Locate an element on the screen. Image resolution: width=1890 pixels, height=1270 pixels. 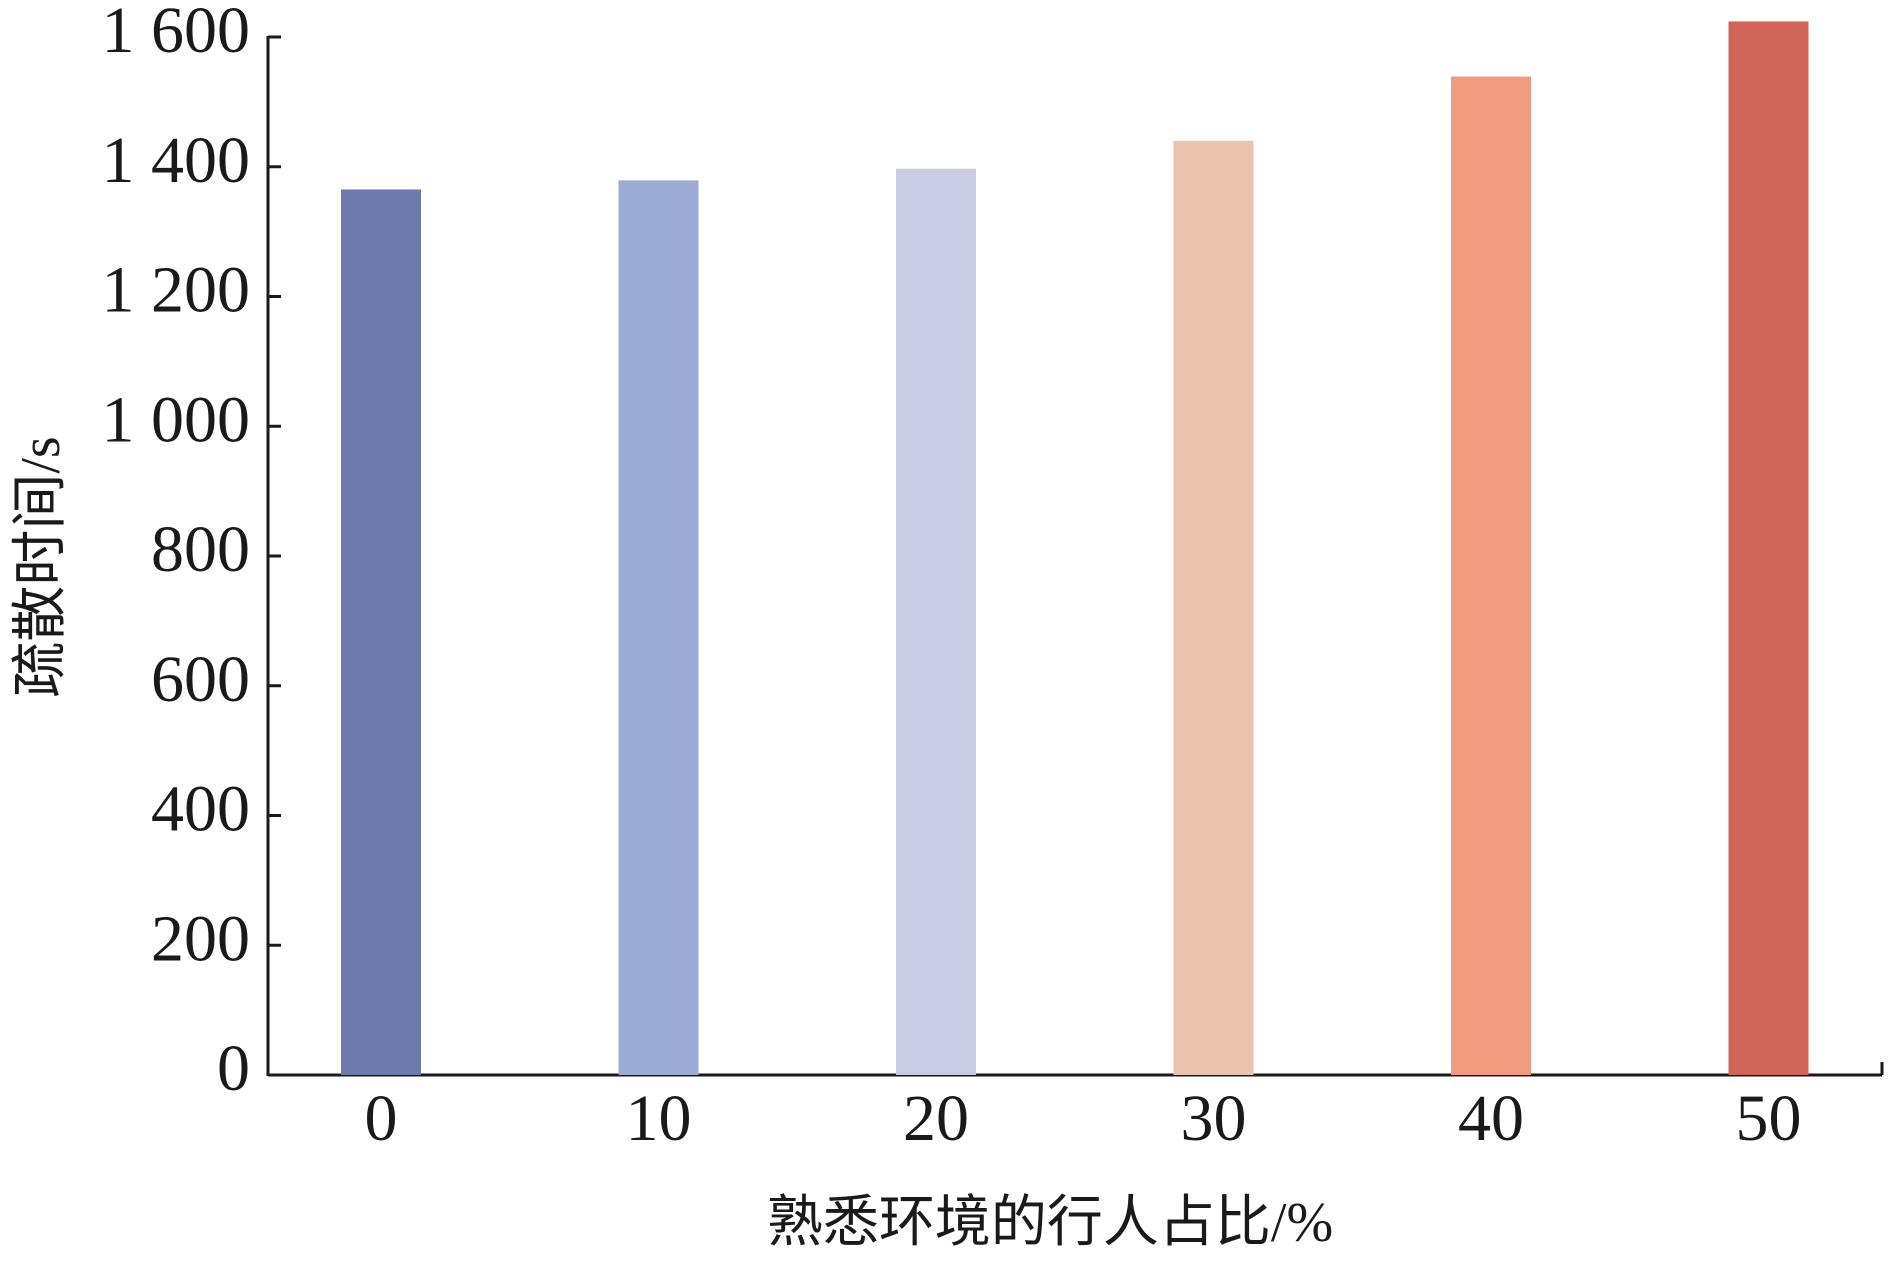
x-tick-label: 50 is located at coordinates (1769, 1118).